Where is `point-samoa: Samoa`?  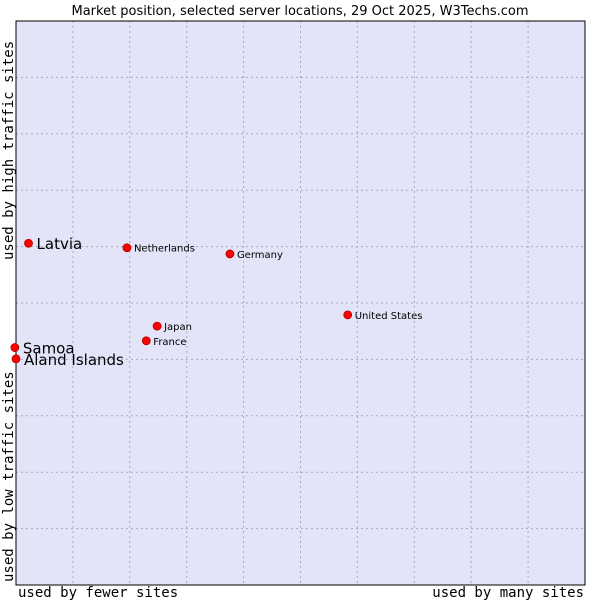
point-samoa: Samoa is located at coordinates (42, 349).